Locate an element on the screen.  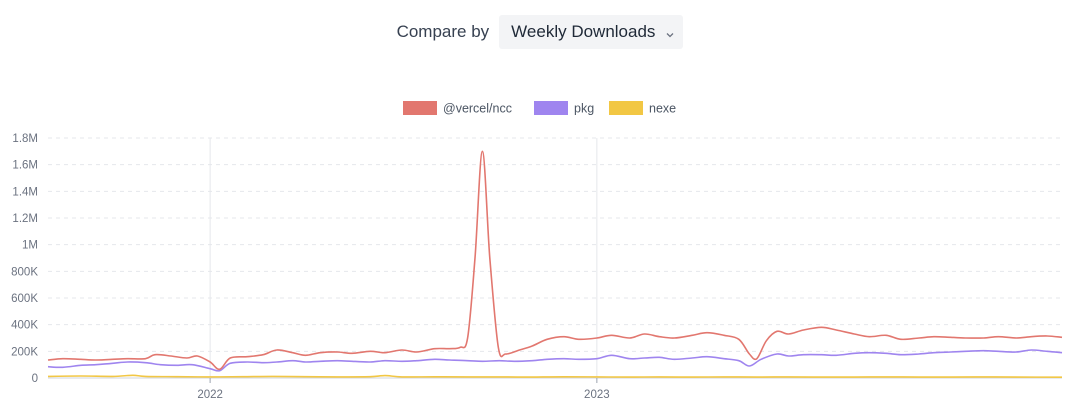
legend-swatch-vercel-ncc is located at coordinates (420, 108).